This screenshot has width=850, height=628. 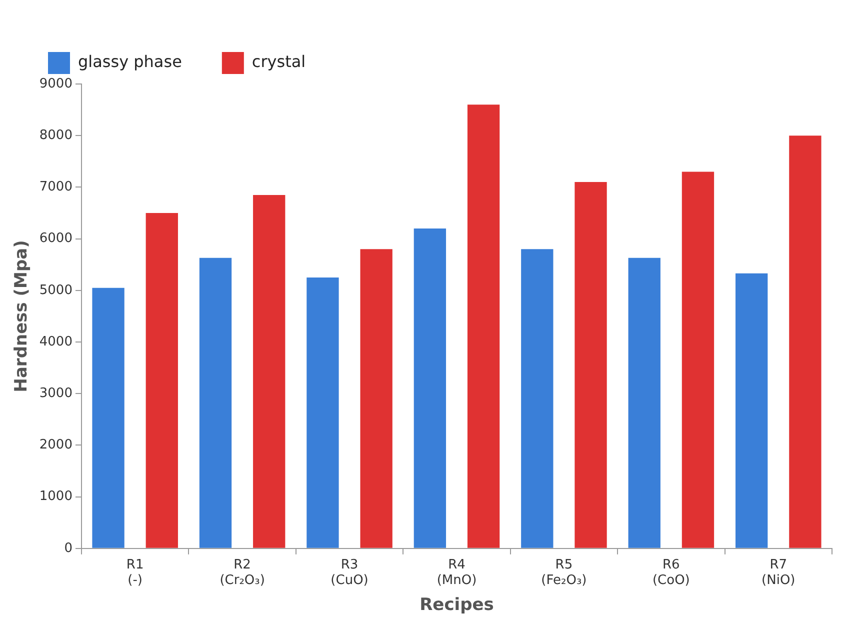 What do you see at coordinates (349, 573) in the screenshot?
I see `x-tick-label: R3 (CuO)` at bounding box center [349, 573].